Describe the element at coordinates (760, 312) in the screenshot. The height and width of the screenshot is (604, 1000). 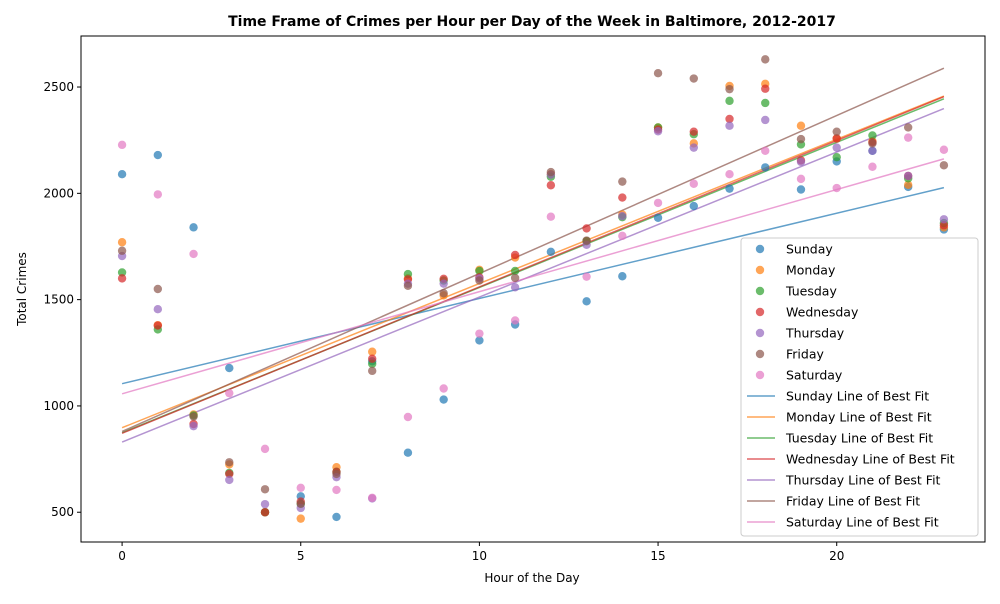
I see `legend-marker-wednesday` at that location.